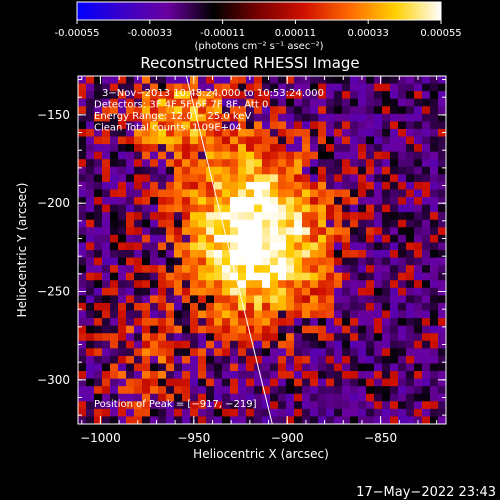  I want to click on y-tick-label: −250, so click(53, 292).